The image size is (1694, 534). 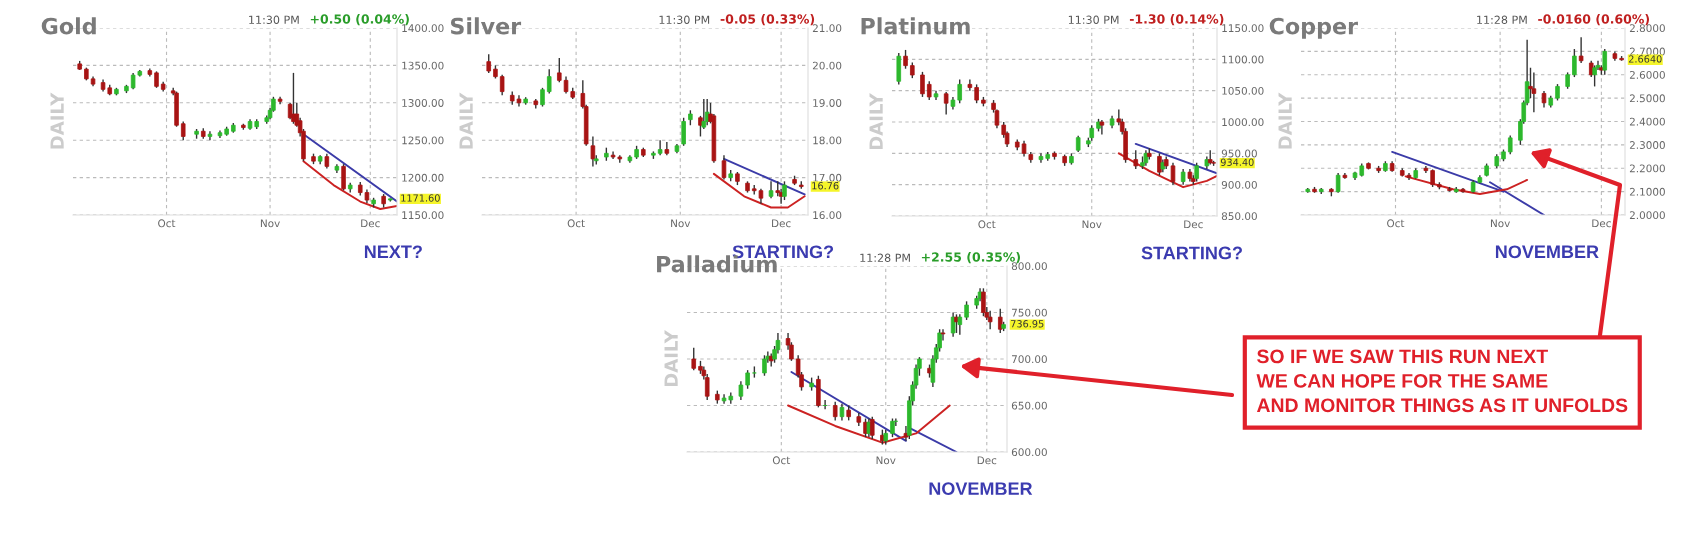 What do you see at coordinates (1029, 359) in the screenshot?
I see `y-tick-label: 700.00` at bounding box center [1029, 359].